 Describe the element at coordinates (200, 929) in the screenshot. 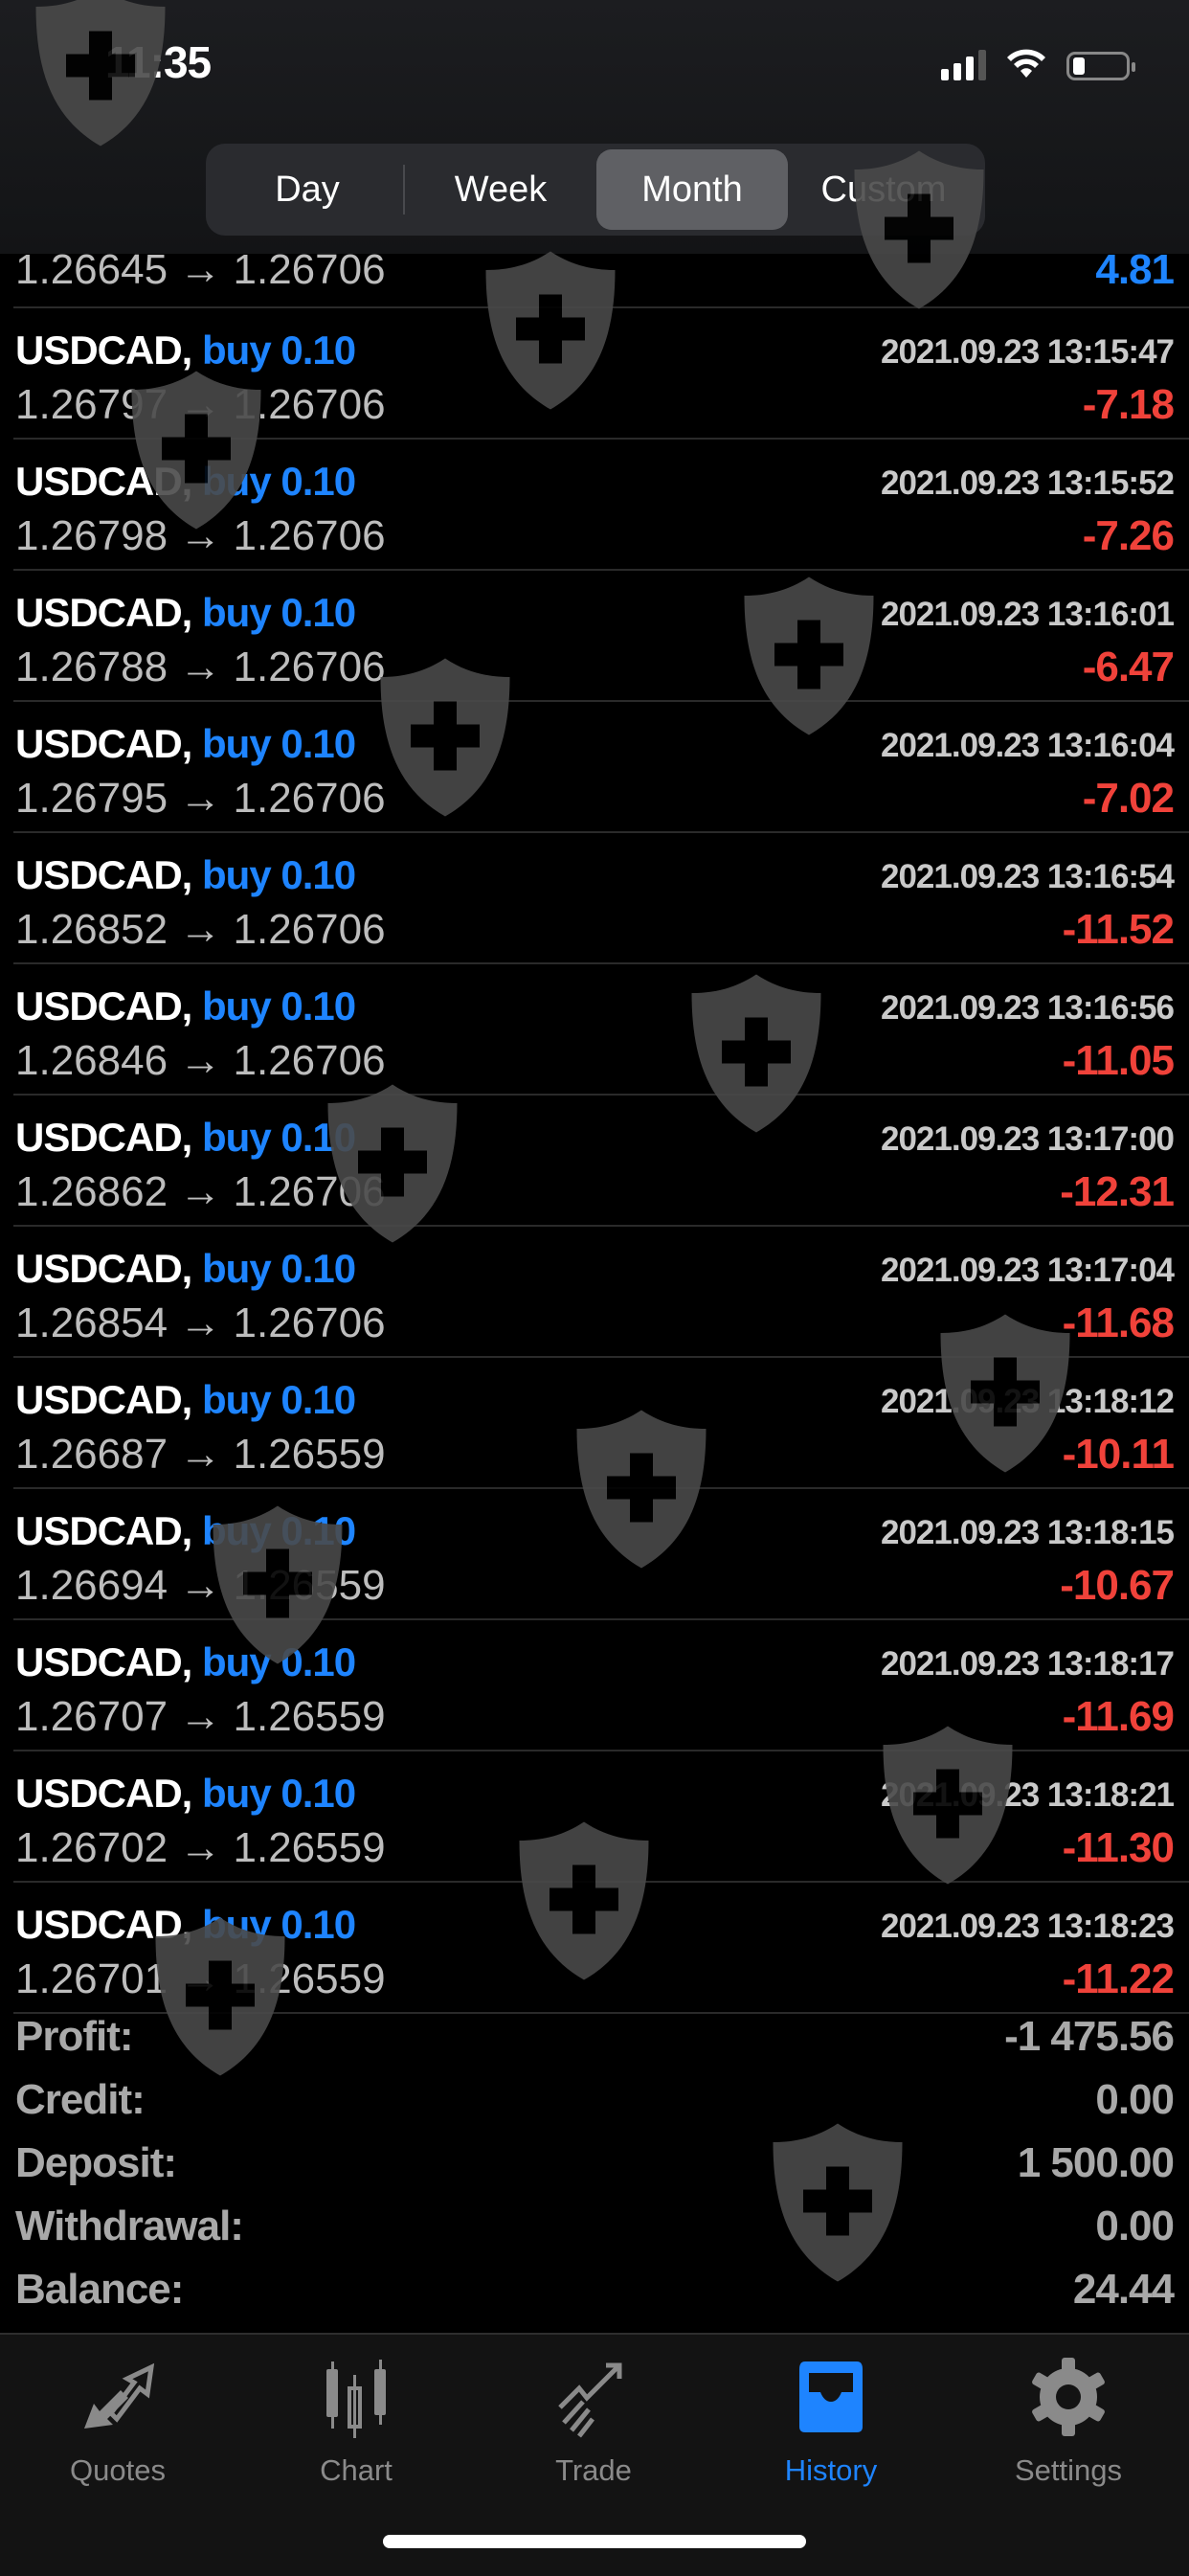

I see `deal-prices: 1.26852 → 1.26706` at that location.